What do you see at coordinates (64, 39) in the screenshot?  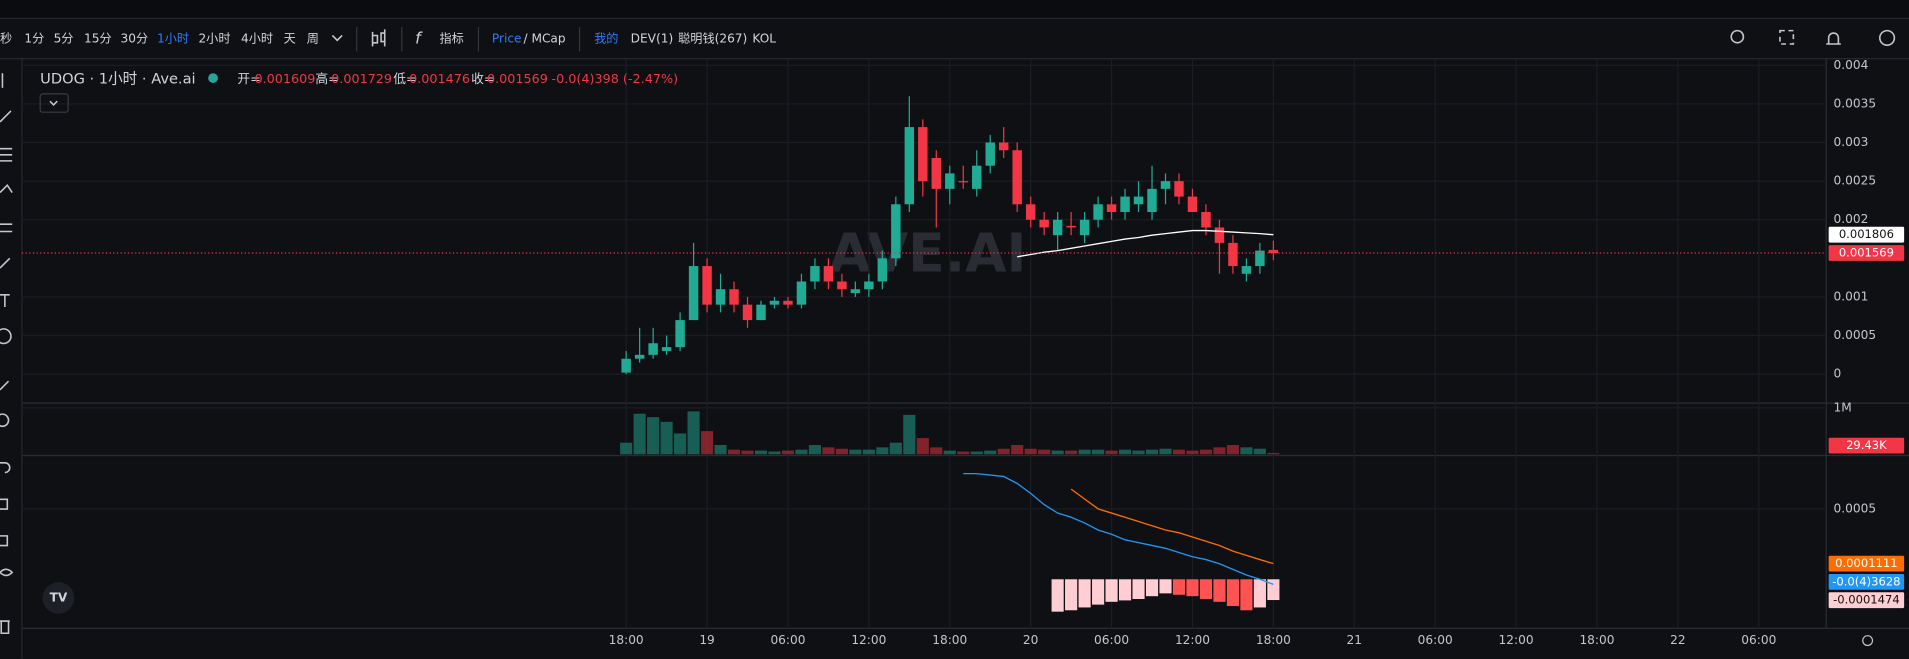 I see `interval: 5分` at bounding box center [64, 39].